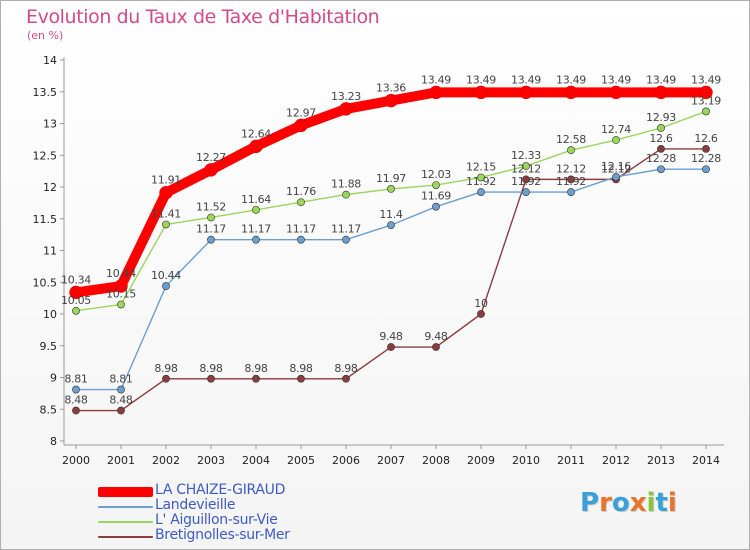 The image size is (750, 550). What do you see at coordinates (481, 460) in the screenshot?
I see `x-tick-label: 2009` at bounding box center [481, 460].